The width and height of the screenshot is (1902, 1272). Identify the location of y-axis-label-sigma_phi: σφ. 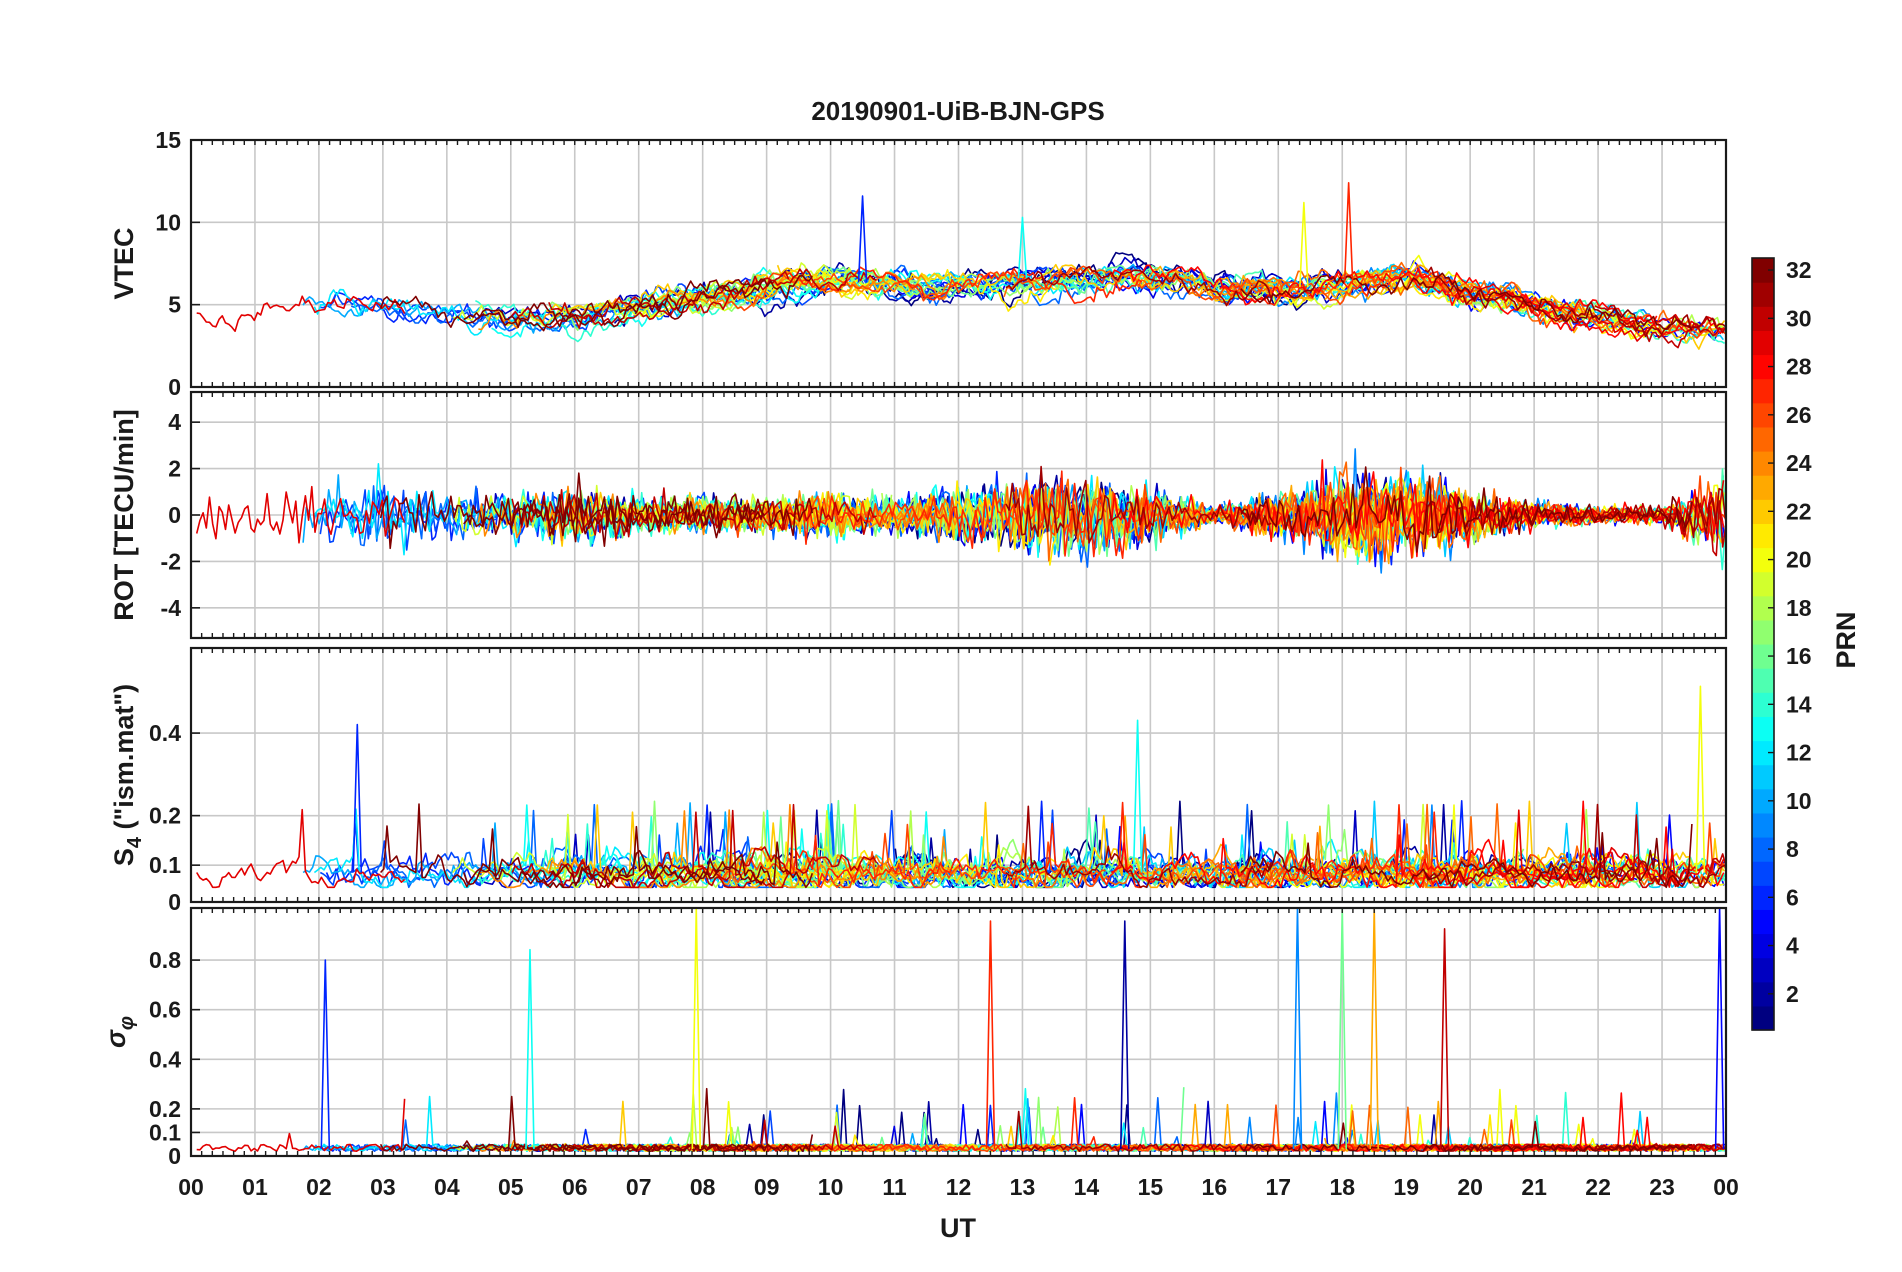
(119, 1032).